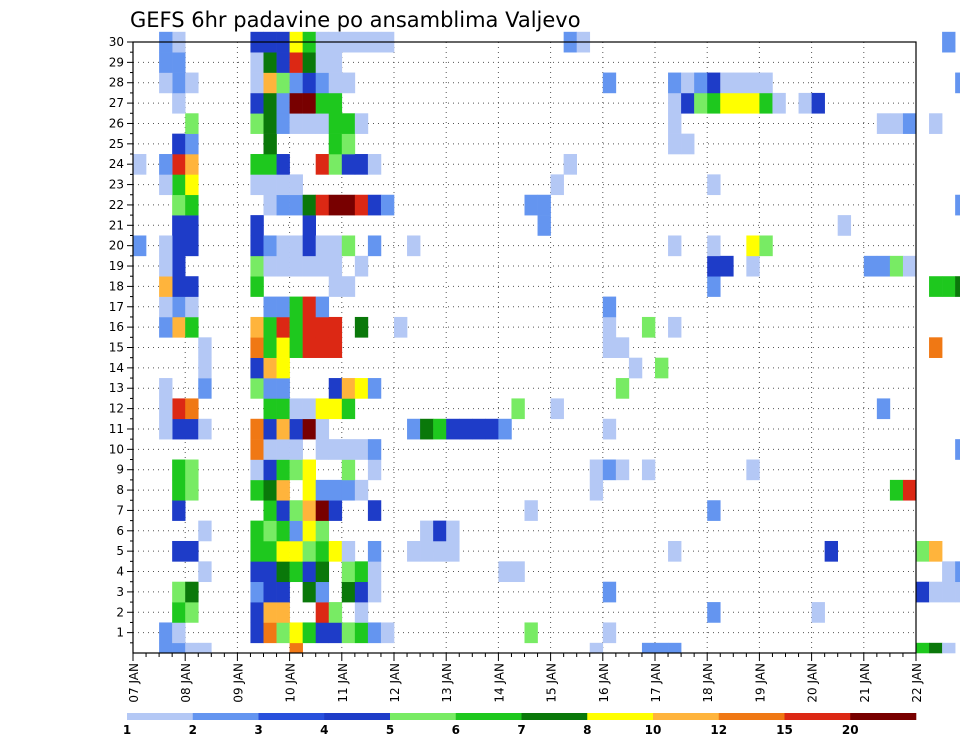 The height and width of the screenshot is (742, 960). What do you see at coordinates (120, 612) in the screenshot?
I see `y-tick-label: 2` at bounding box center [120, 612].